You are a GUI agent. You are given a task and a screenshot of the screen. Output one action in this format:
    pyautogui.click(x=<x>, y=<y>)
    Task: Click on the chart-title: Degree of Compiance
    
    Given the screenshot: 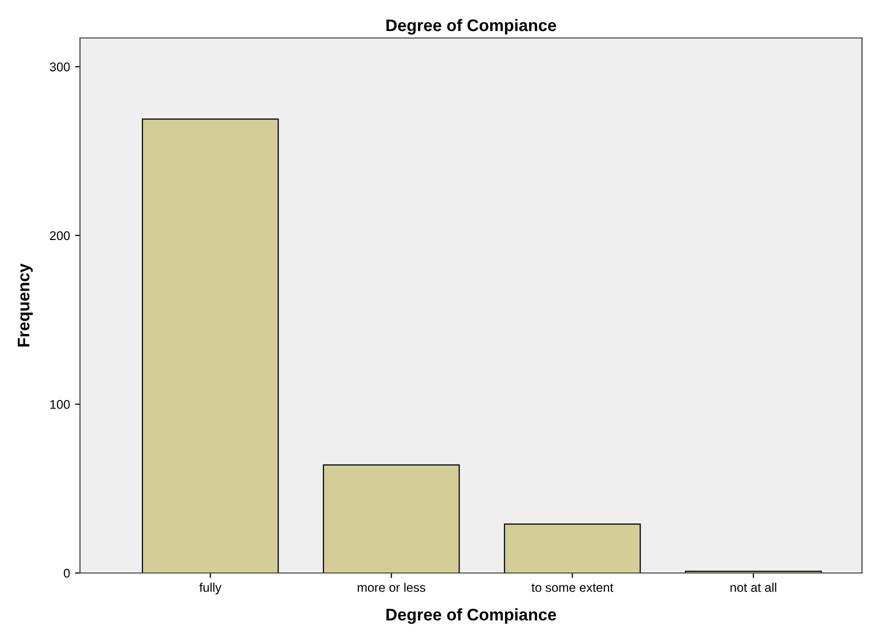 What is the action you would take?
    pyautogui.click(x=471, y=26)
    